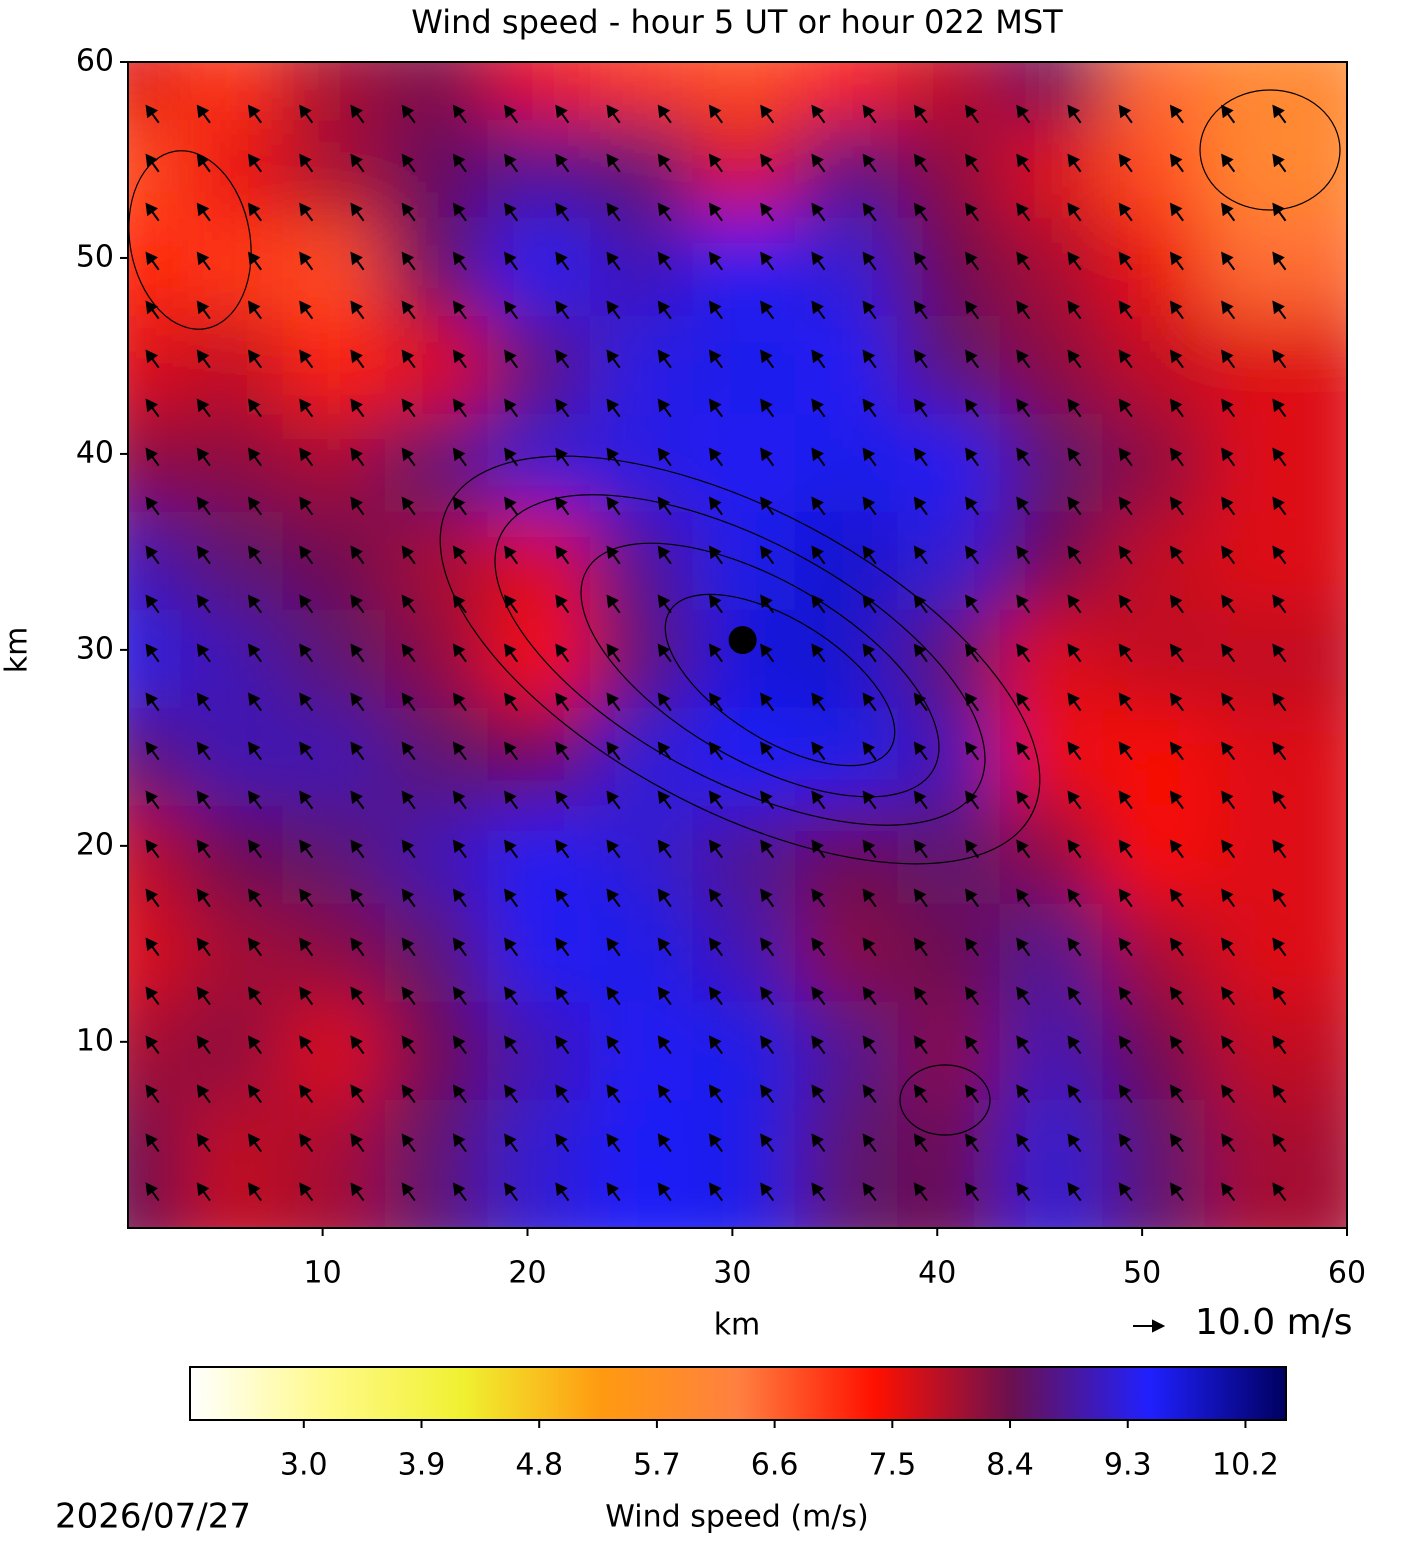  I want to click on contour, so click(945, 1100).